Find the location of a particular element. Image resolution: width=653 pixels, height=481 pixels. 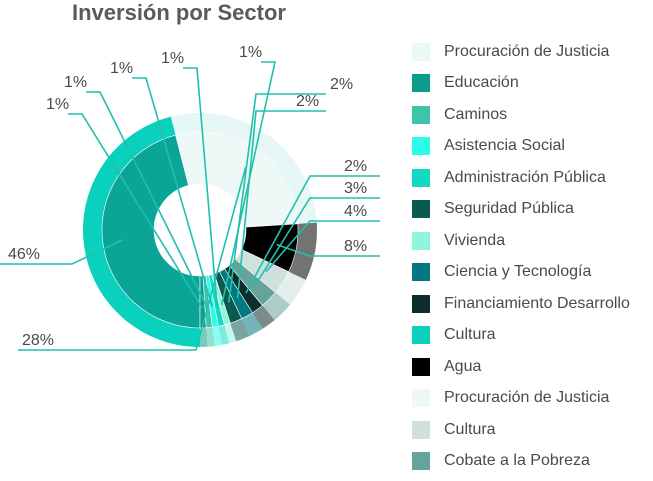

legend-item: Vivienda is located at coordinates (532, 241).